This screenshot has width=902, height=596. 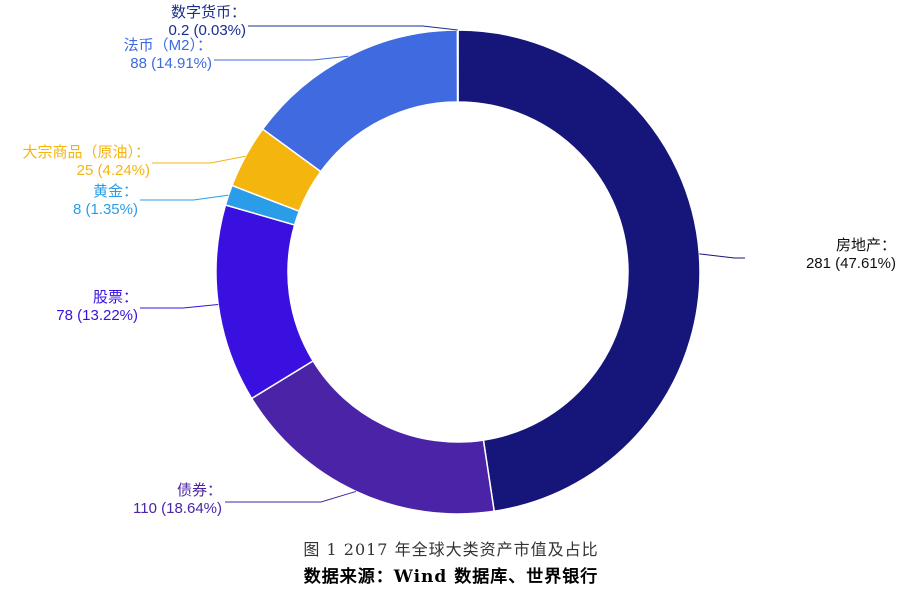 I want to click on slice-value-label: 110 (18.64%), so click(x=177, y=508).